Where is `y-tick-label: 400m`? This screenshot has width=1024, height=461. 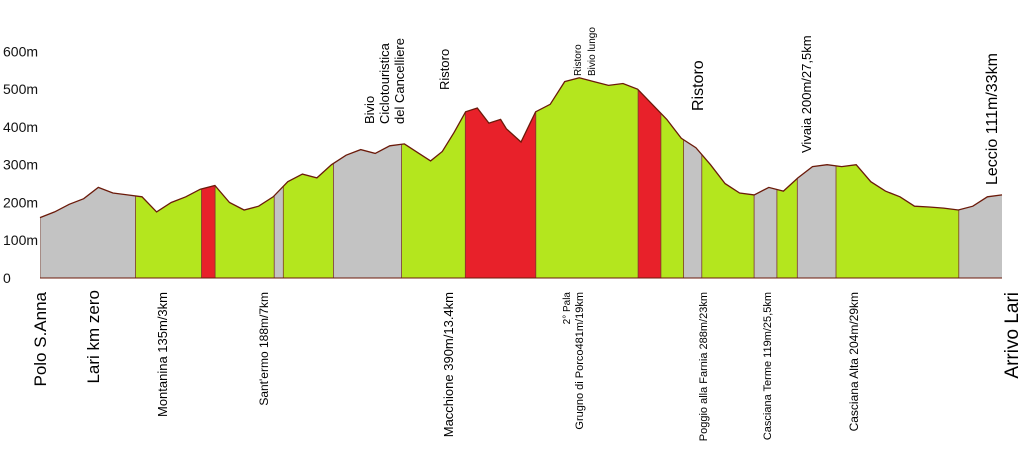 y-tick-label: 400m is located at coordinates (20, 127).